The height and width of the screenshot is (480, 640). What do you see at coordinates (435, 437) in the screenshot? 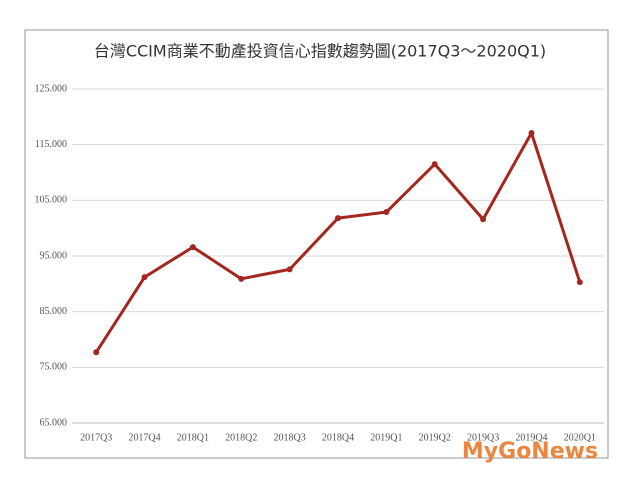
I see `x-tick-label: 2019Q2` at bounding box center [435, 437].